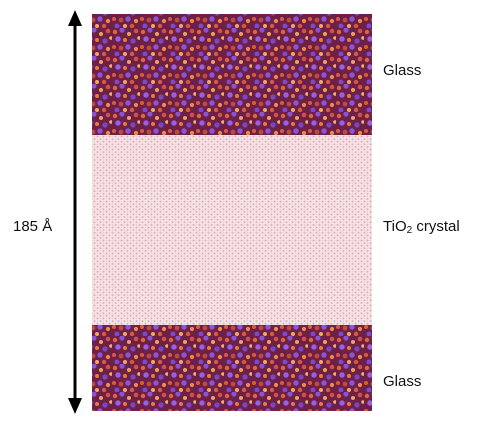 The width and height of the screenshot is (490, 439). What do you see at coordinates (75, 212) in the screenshot?
I see `dimension-arrow` at bounding box center [75, 212].